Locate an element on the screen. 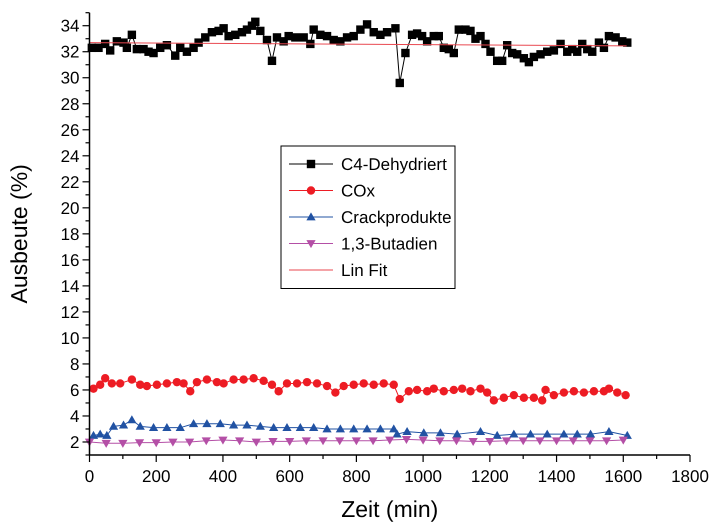  legend-label: Lin Fit is located at coordinates (364, 270).